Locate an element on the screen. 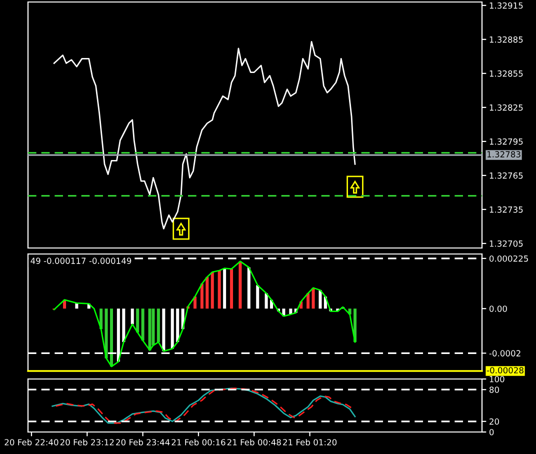  y-tick-label: 0 is located at coordinates (491, 432).